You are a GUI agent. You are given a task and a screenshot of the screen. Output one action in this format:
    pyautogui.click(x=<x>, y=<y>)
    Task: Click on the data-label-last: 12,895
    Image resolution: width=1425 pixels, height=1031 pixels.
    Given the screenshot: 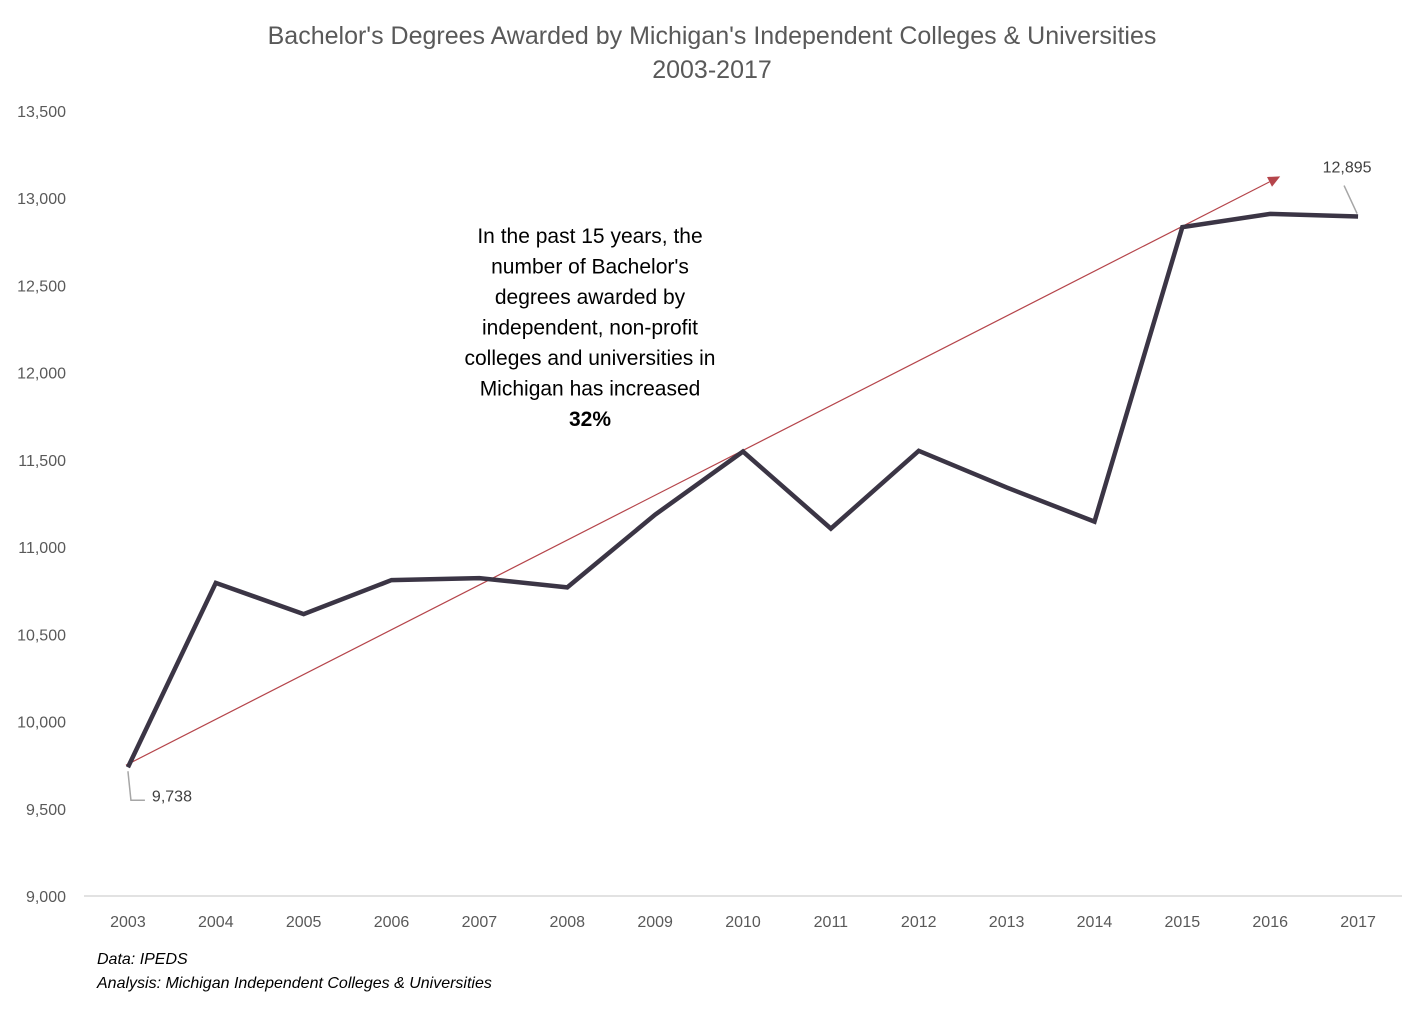 What is the action you would take?
    pyautogui.click(x=1347, y=168)
    